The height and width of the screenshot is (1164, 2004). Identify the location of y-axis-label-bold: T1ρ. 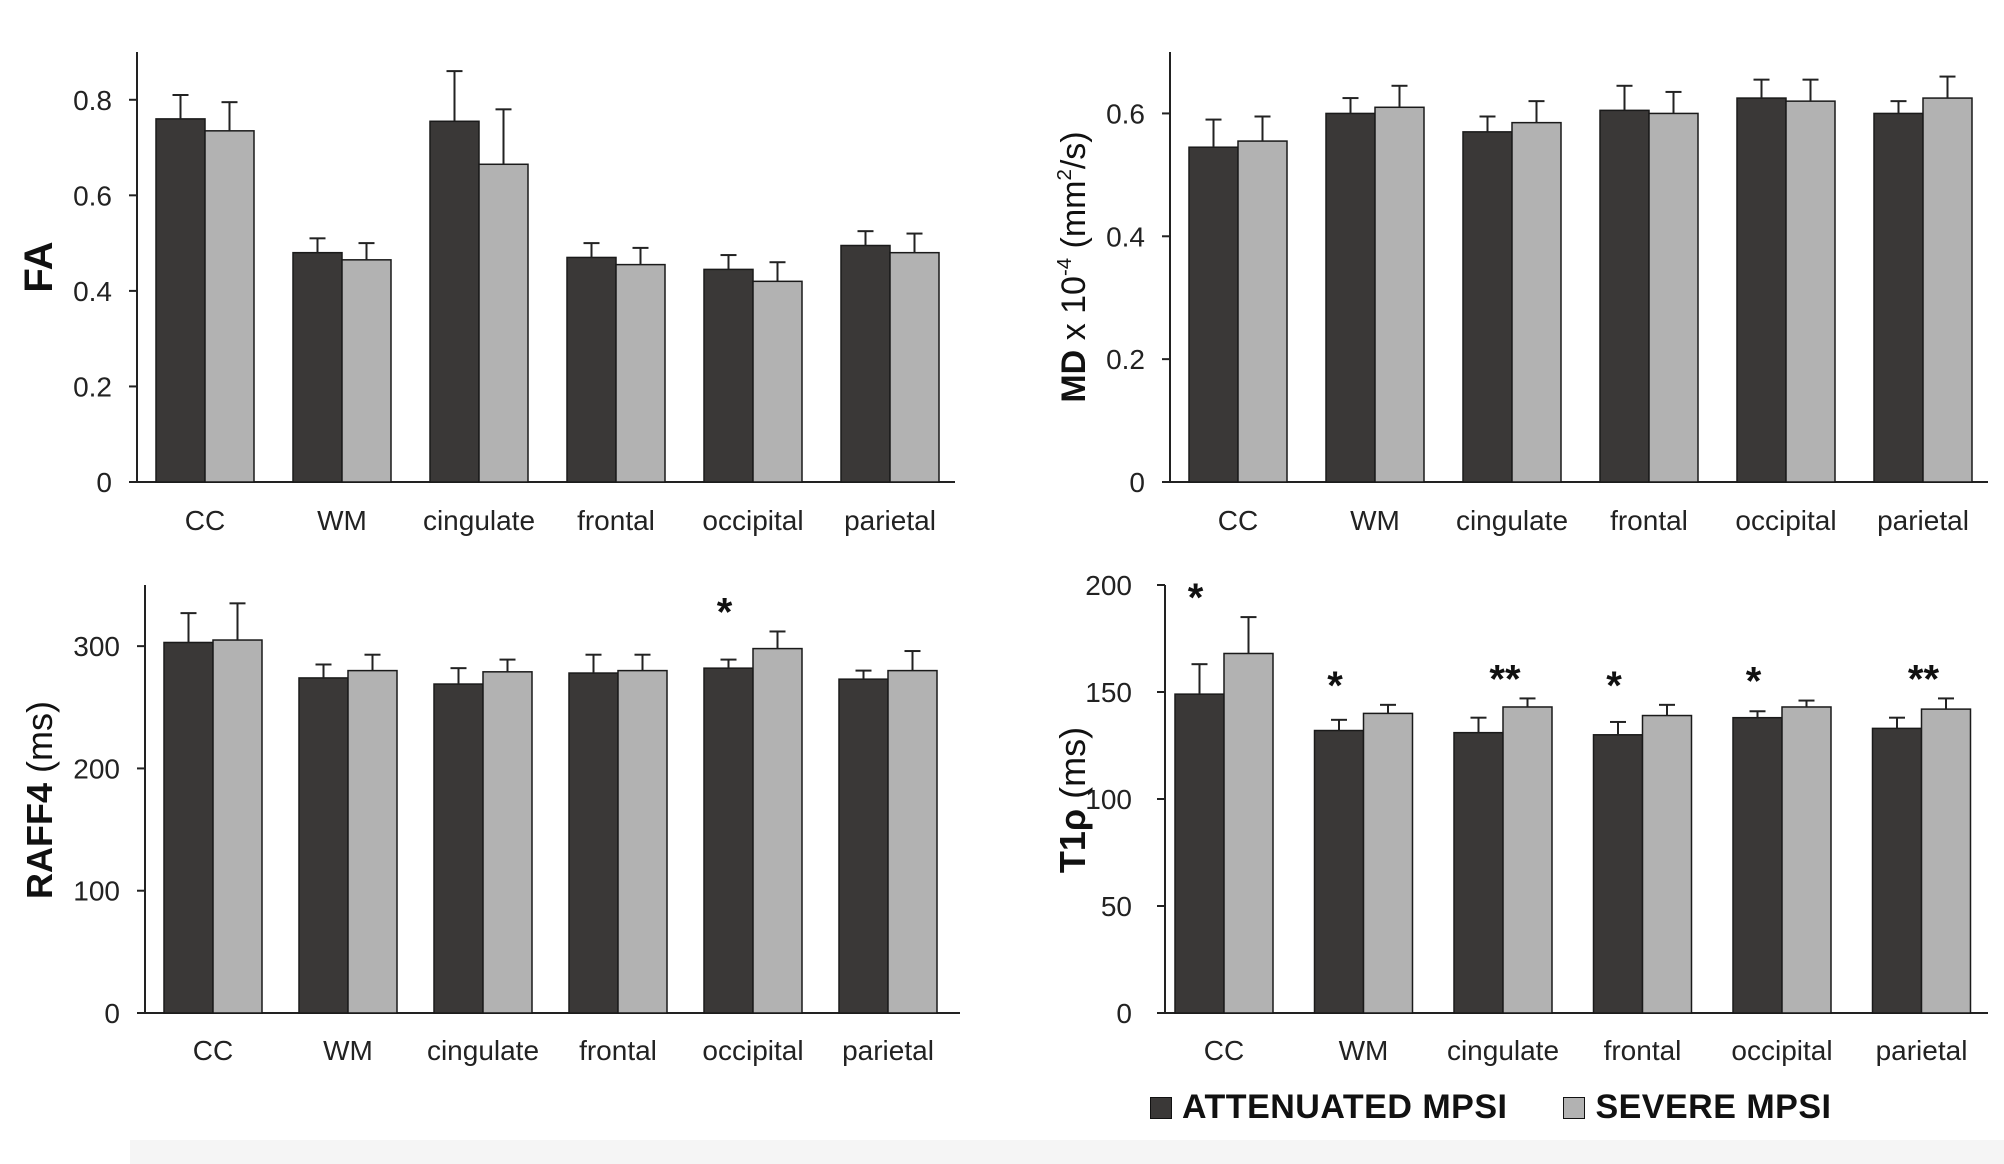
(1072, 841).